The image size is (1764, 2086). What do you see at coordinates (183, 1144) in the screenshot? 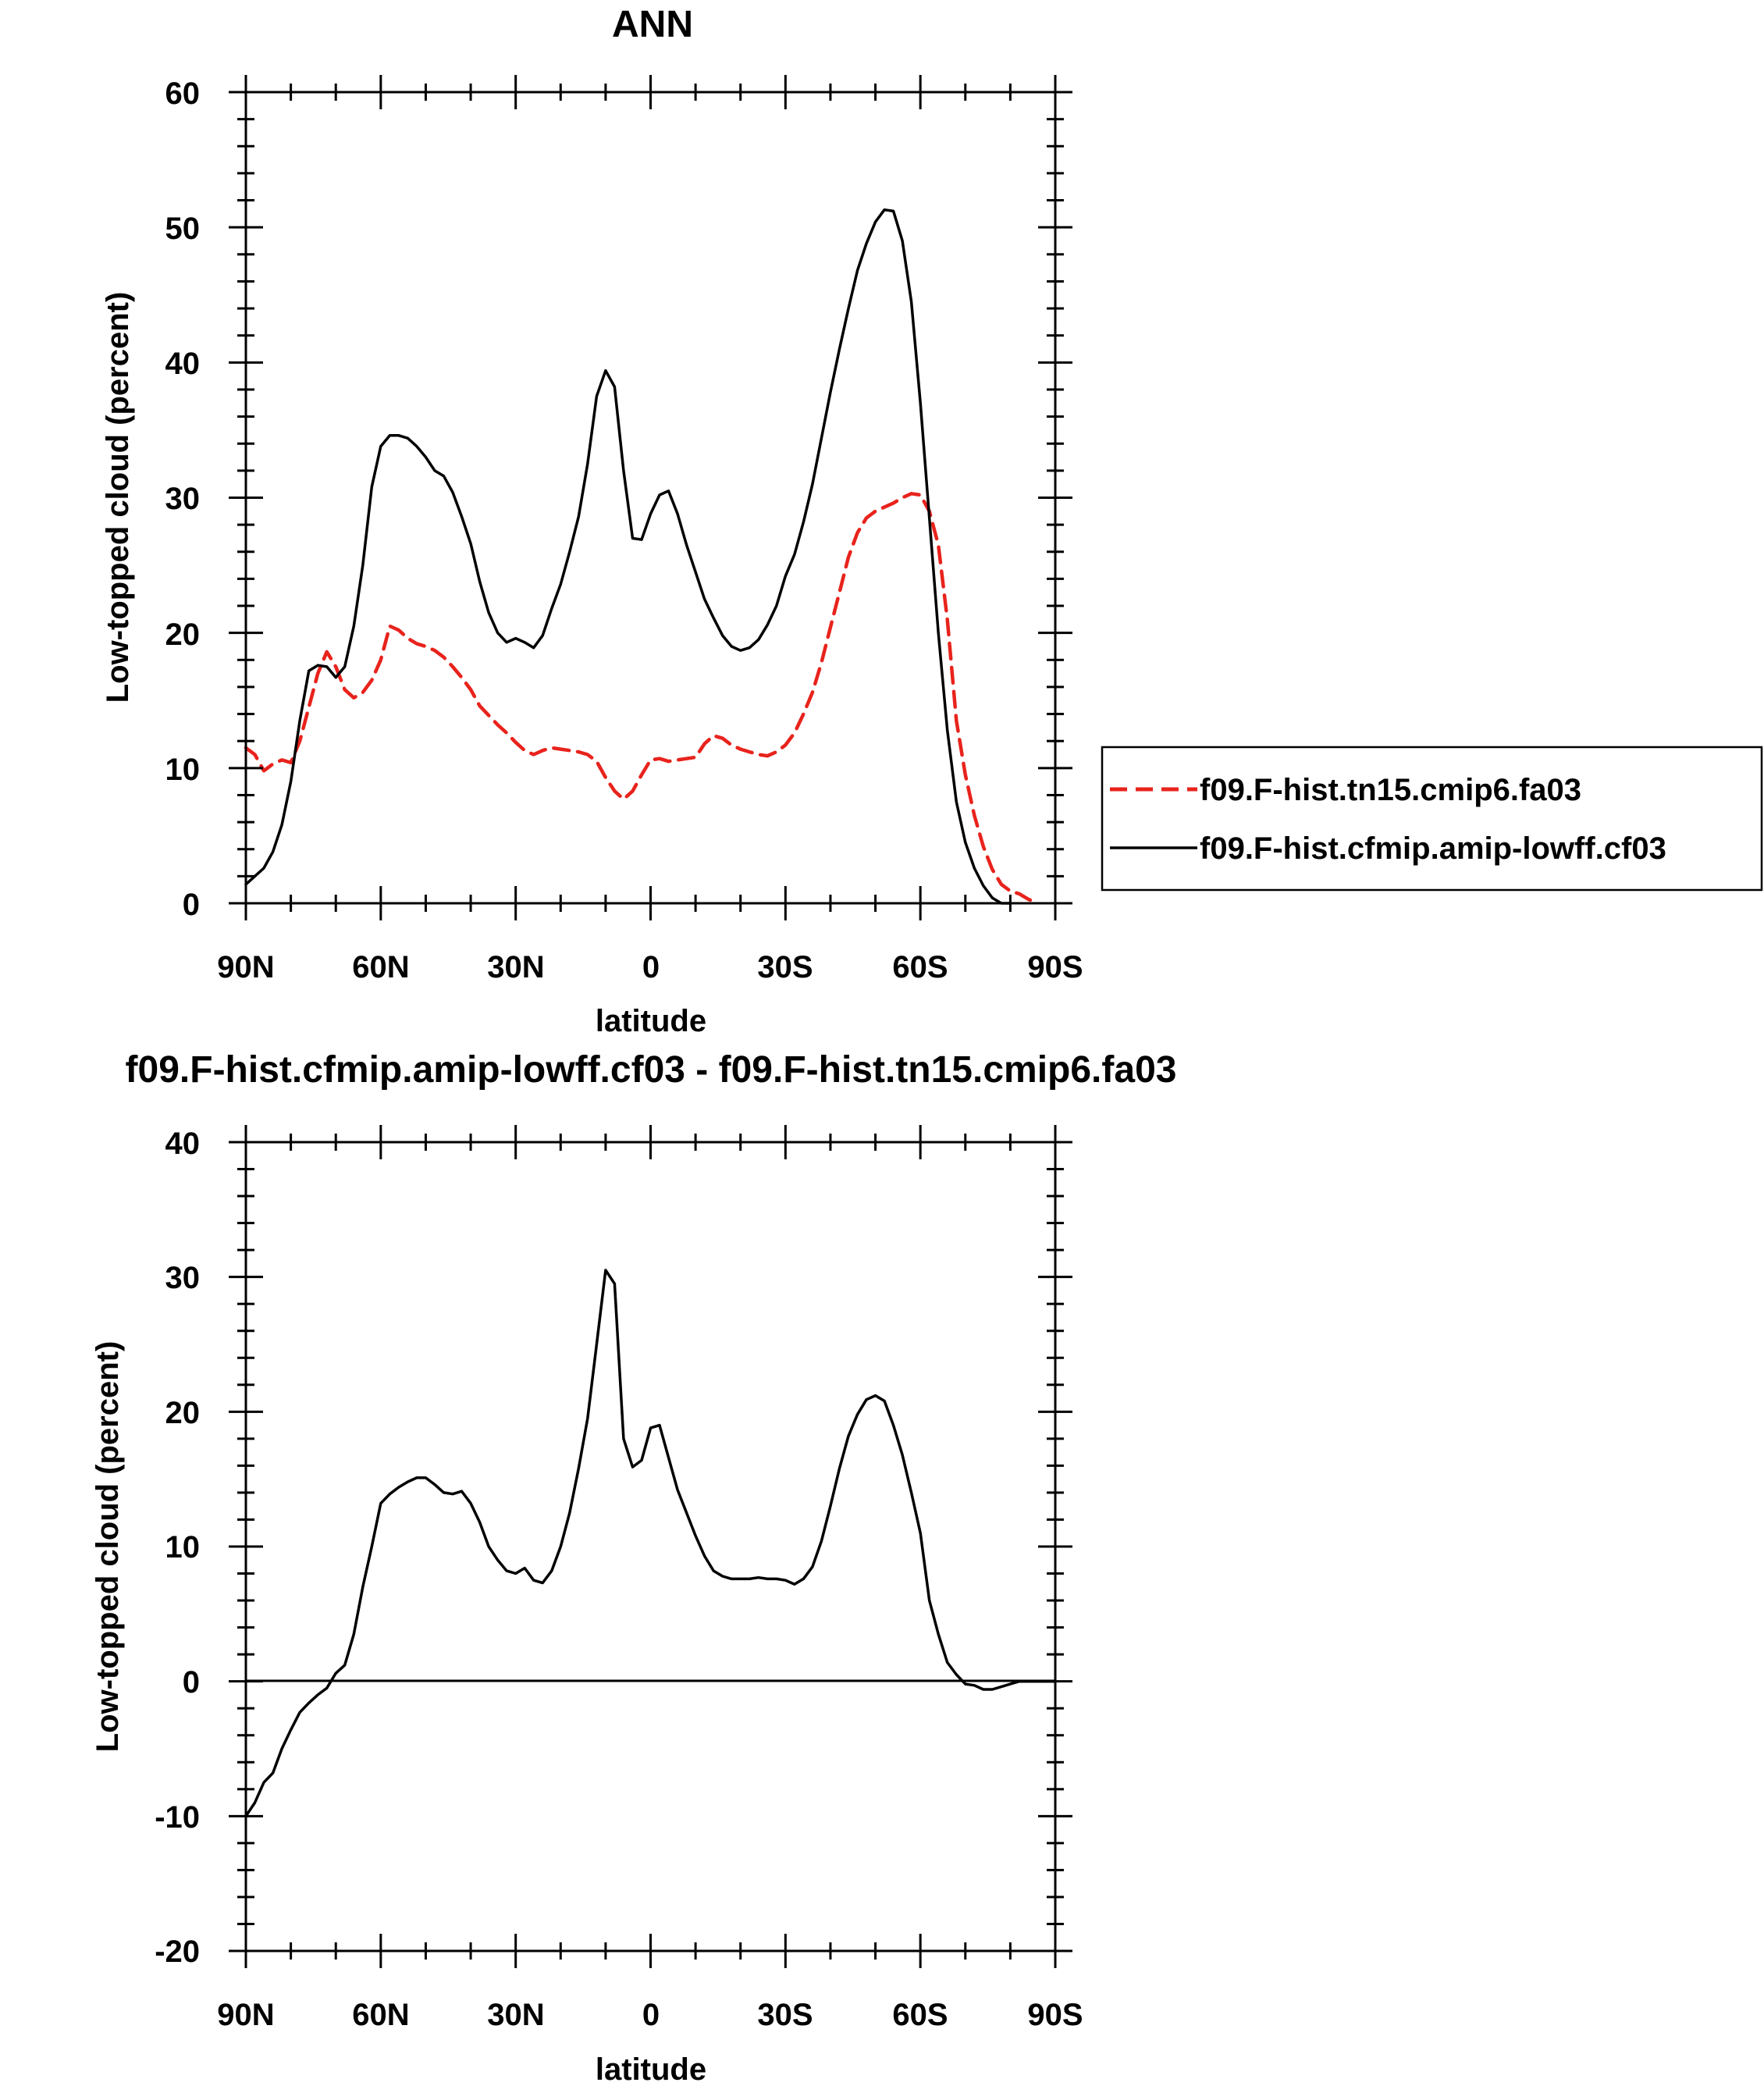
I see `bottom-y-tick-label: 40` at bounding box center [183, 1144].